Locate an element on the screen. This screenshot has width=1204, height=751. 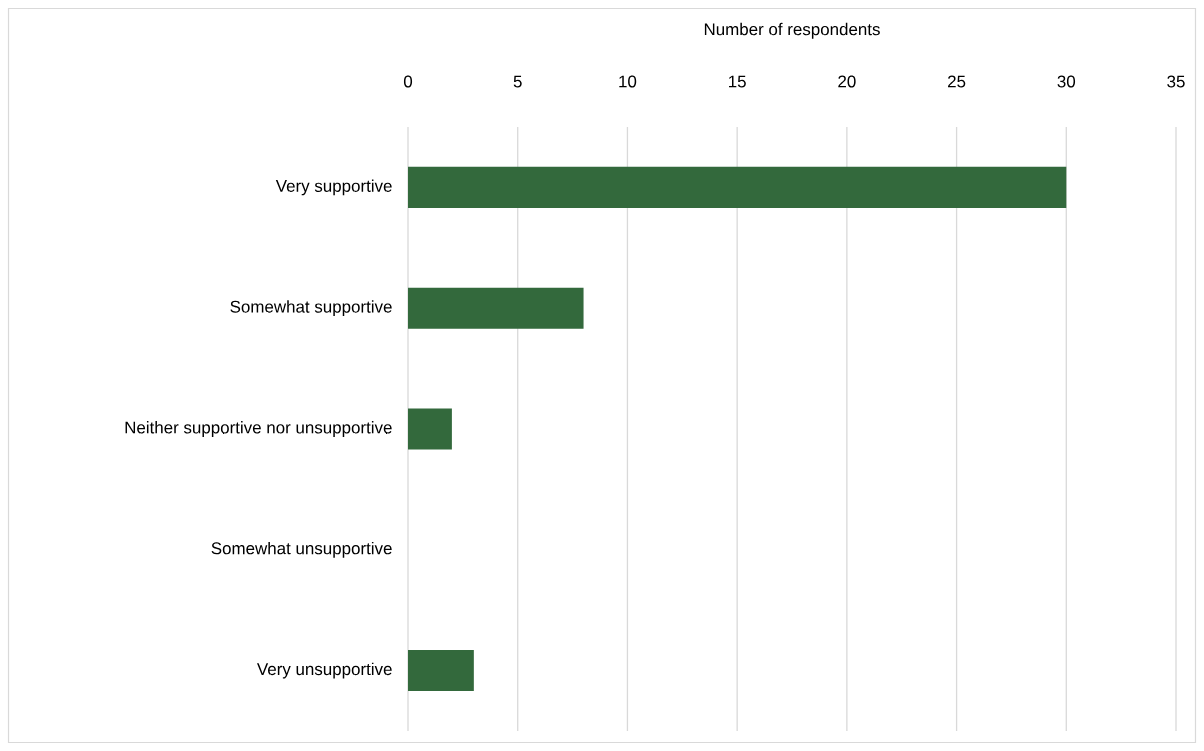
x-tick-label: 30 is located at coordinates (1066, 81).